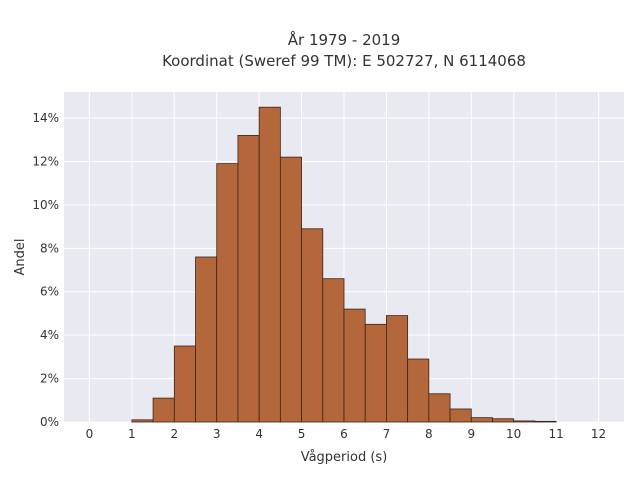 Image resolution: width=640 pixels, height=480 pixels. I want to click on y-tick-label: 2%, so click(49, 379).